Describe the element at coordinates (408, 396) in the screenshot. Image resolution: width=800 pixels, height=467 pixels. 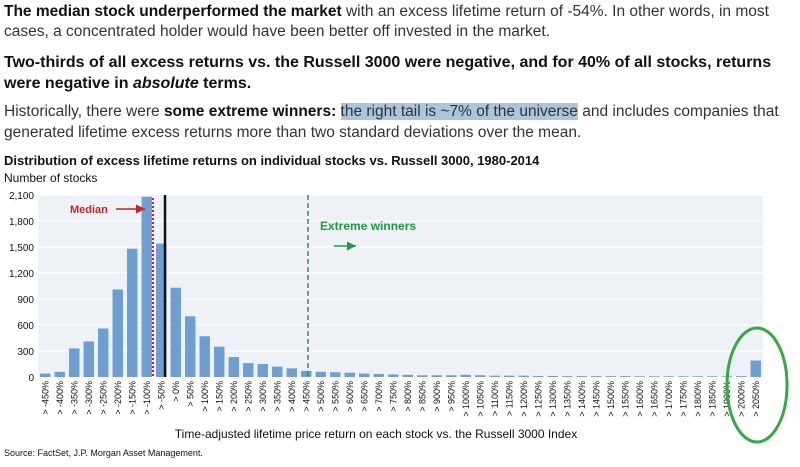
I see `x-tick-label: > 800%` at that location.